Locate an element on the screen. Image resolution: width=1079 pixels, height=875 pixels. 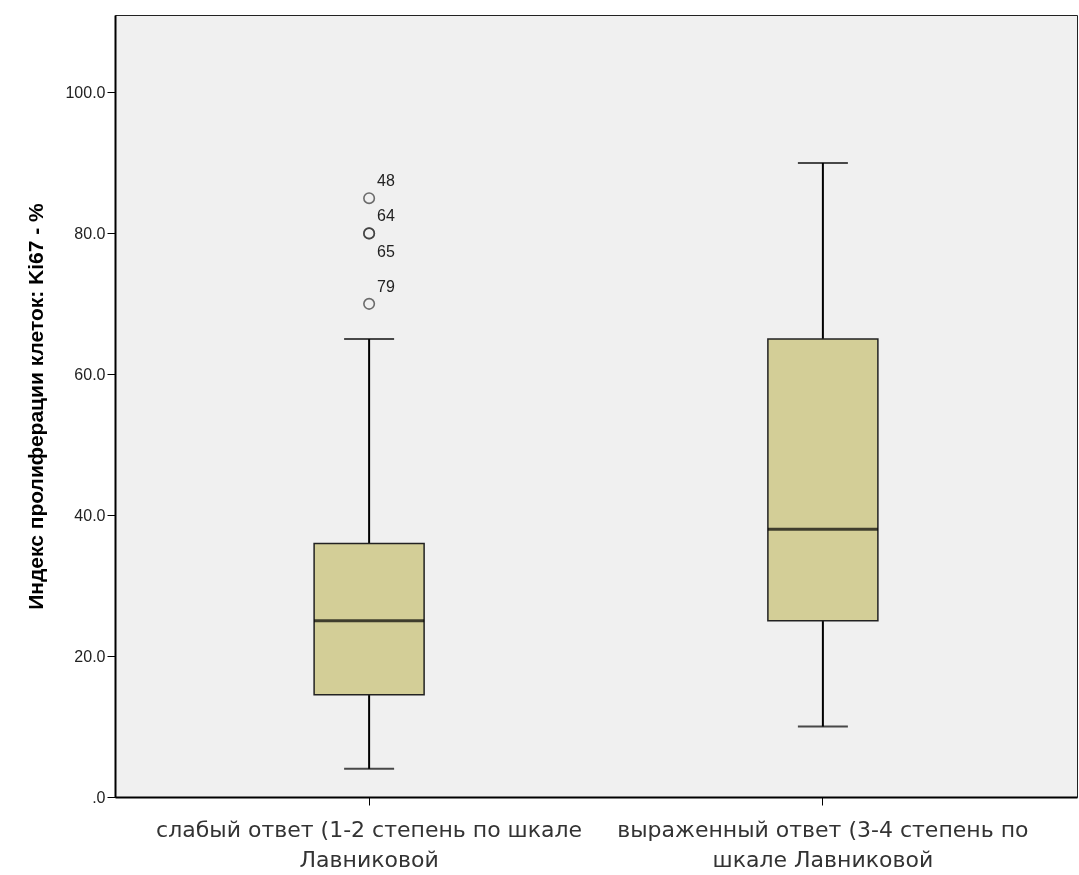
y-tick-label: .0 is located at coordinates (99, 797).